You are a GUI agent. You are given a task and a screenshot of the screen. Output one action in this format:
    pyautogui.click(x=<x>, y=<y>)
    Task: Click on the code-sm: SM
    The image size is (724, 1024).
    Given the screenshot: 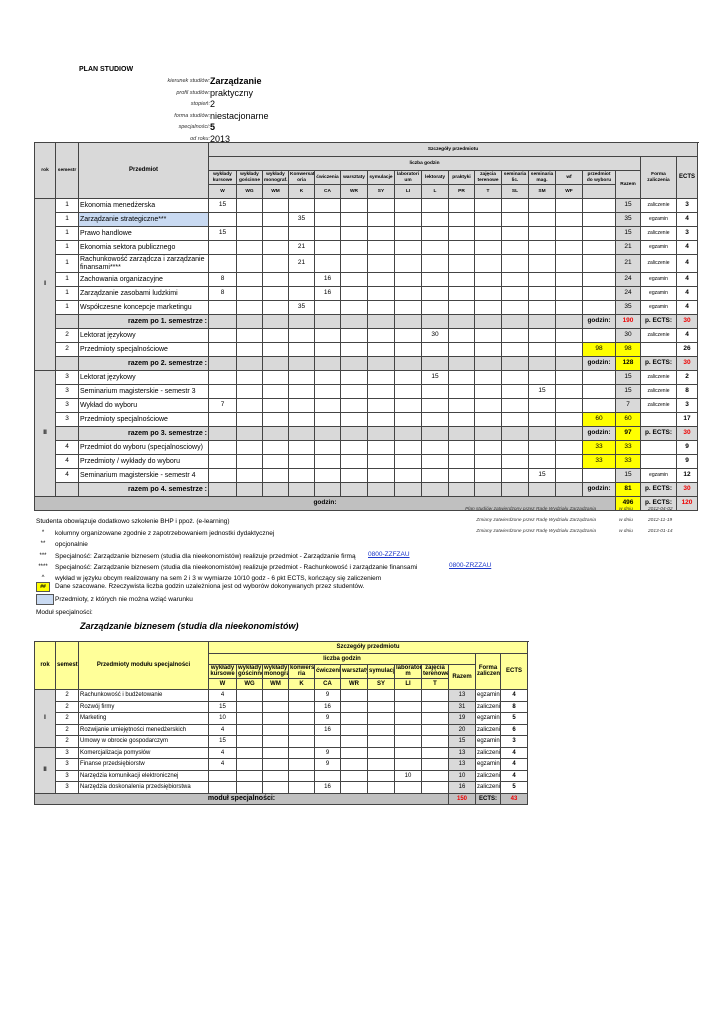 What is the action you would take?
    pyautogui.click(x=542, y=191)
    